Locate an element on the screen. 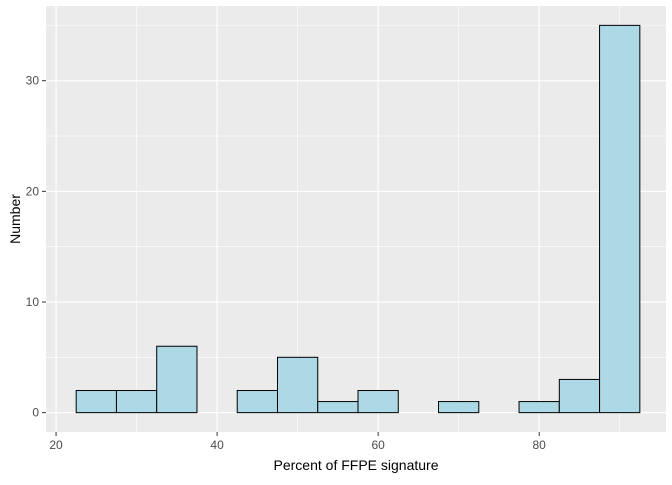  y-tick-label: 30 is located at coordinates (33, 81).